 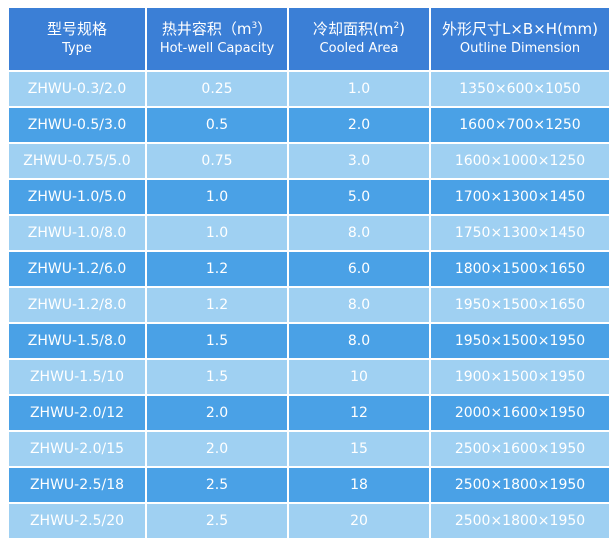 I want to click on type-cell: ZHWU-2.0/15, so click(x=77, y=449).